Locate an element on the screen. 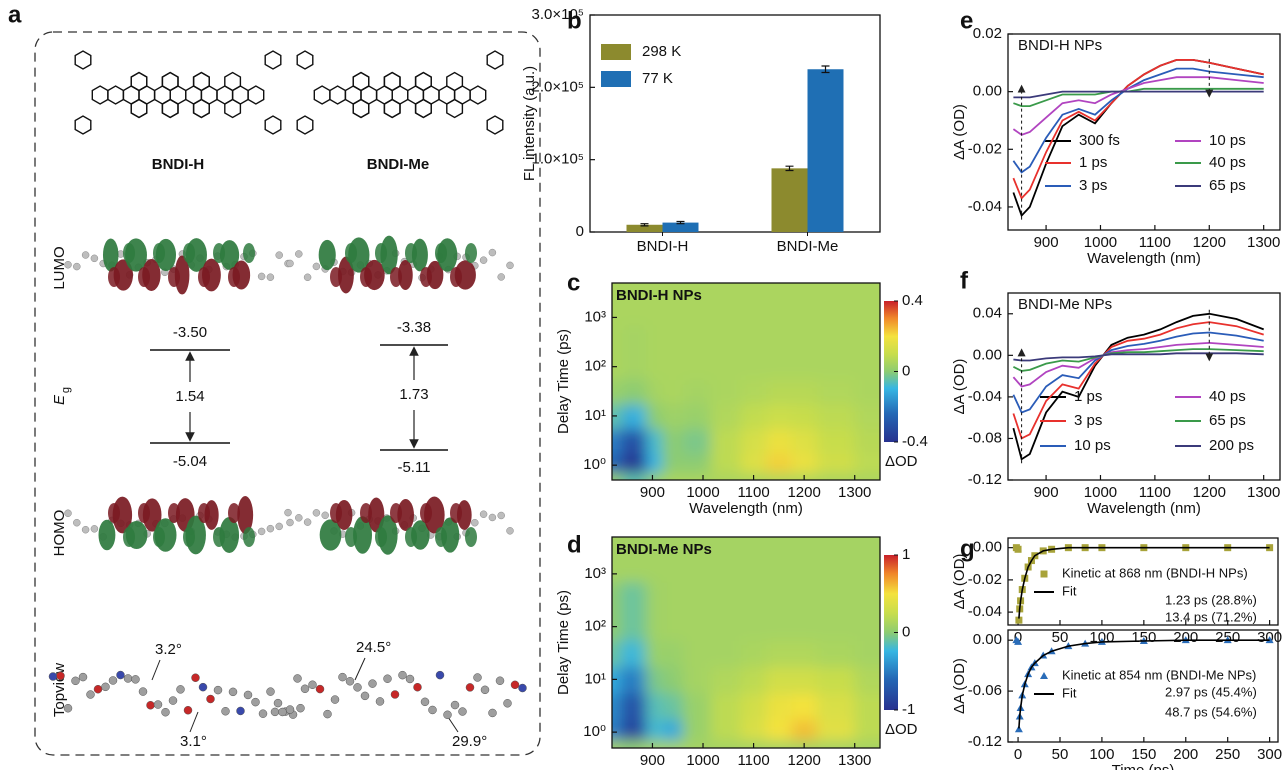 The image size is (1285, 775). panel-label: g is located at coordinates (967, 548).